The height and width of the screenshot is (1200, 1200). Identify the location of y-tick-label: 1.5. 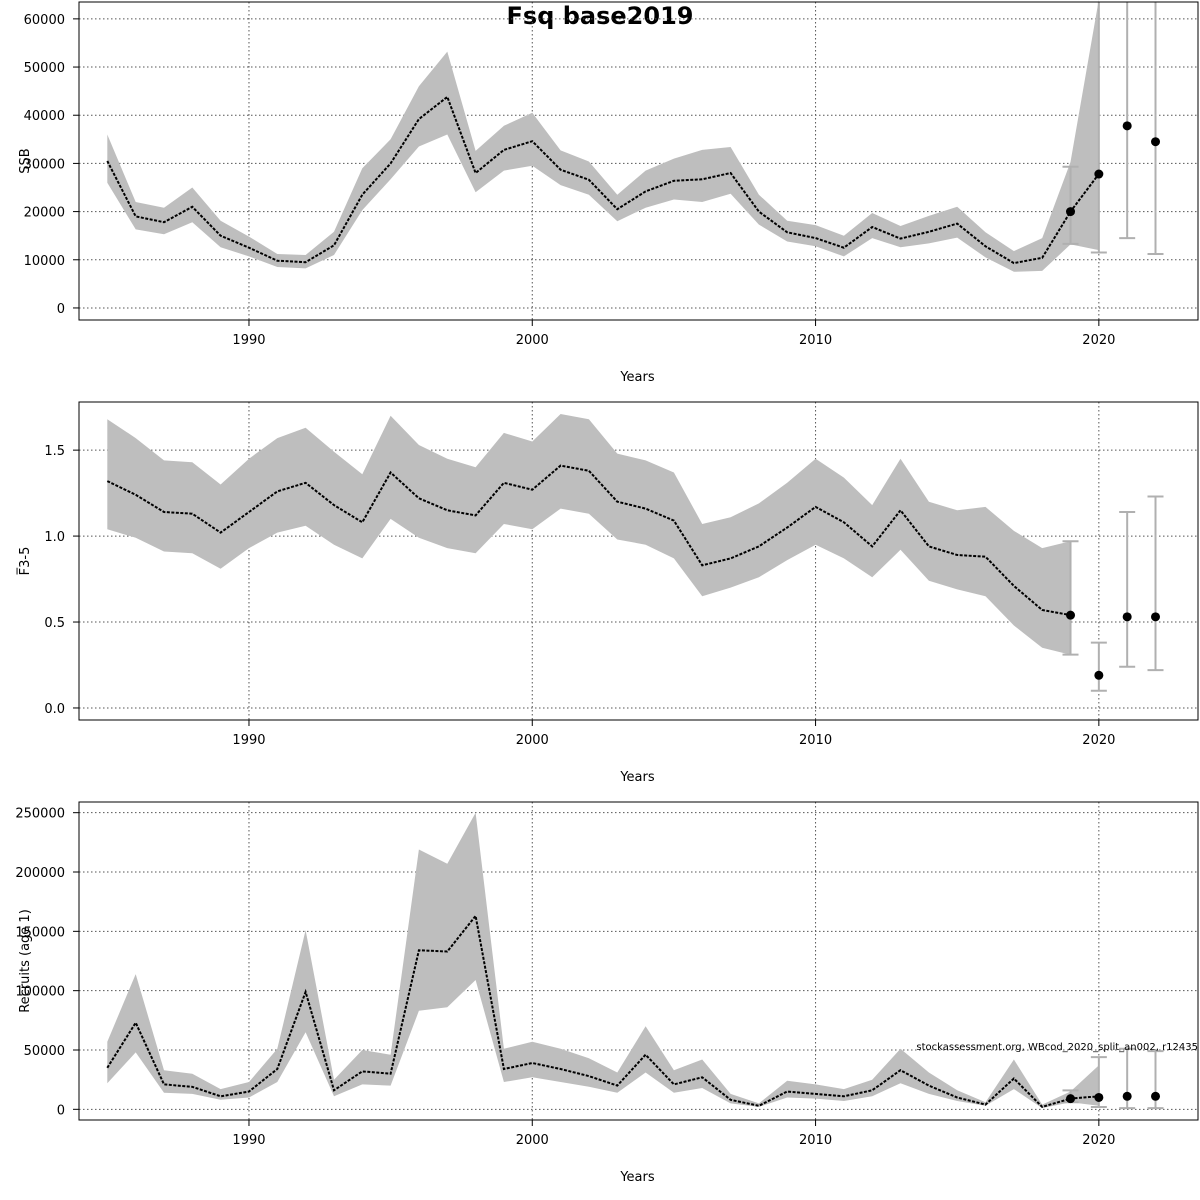
(54, 451).